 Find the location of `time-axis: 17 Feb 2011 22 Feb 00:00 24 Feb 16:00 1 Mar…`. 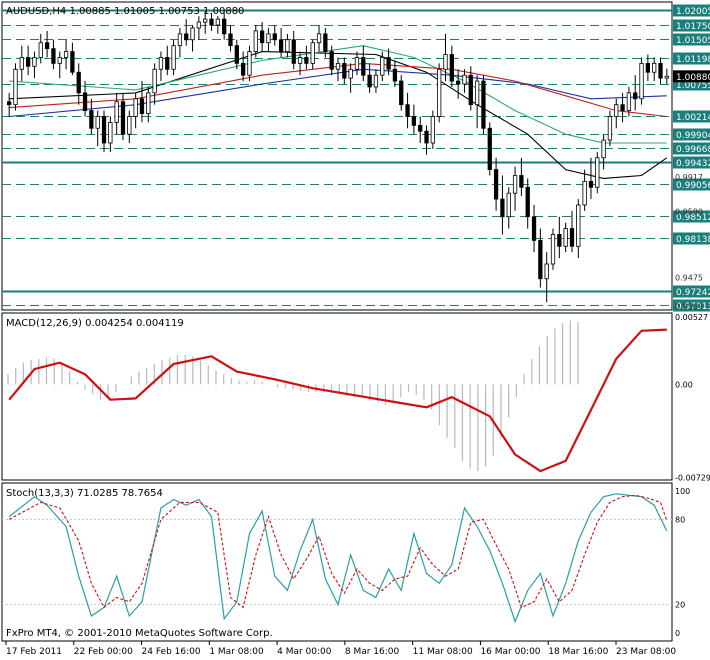

time-axis: 17 Feb 2011 22 Feb 00:00 24 Feb 16:00 1 Mar… is located at coordinates (340, 649).